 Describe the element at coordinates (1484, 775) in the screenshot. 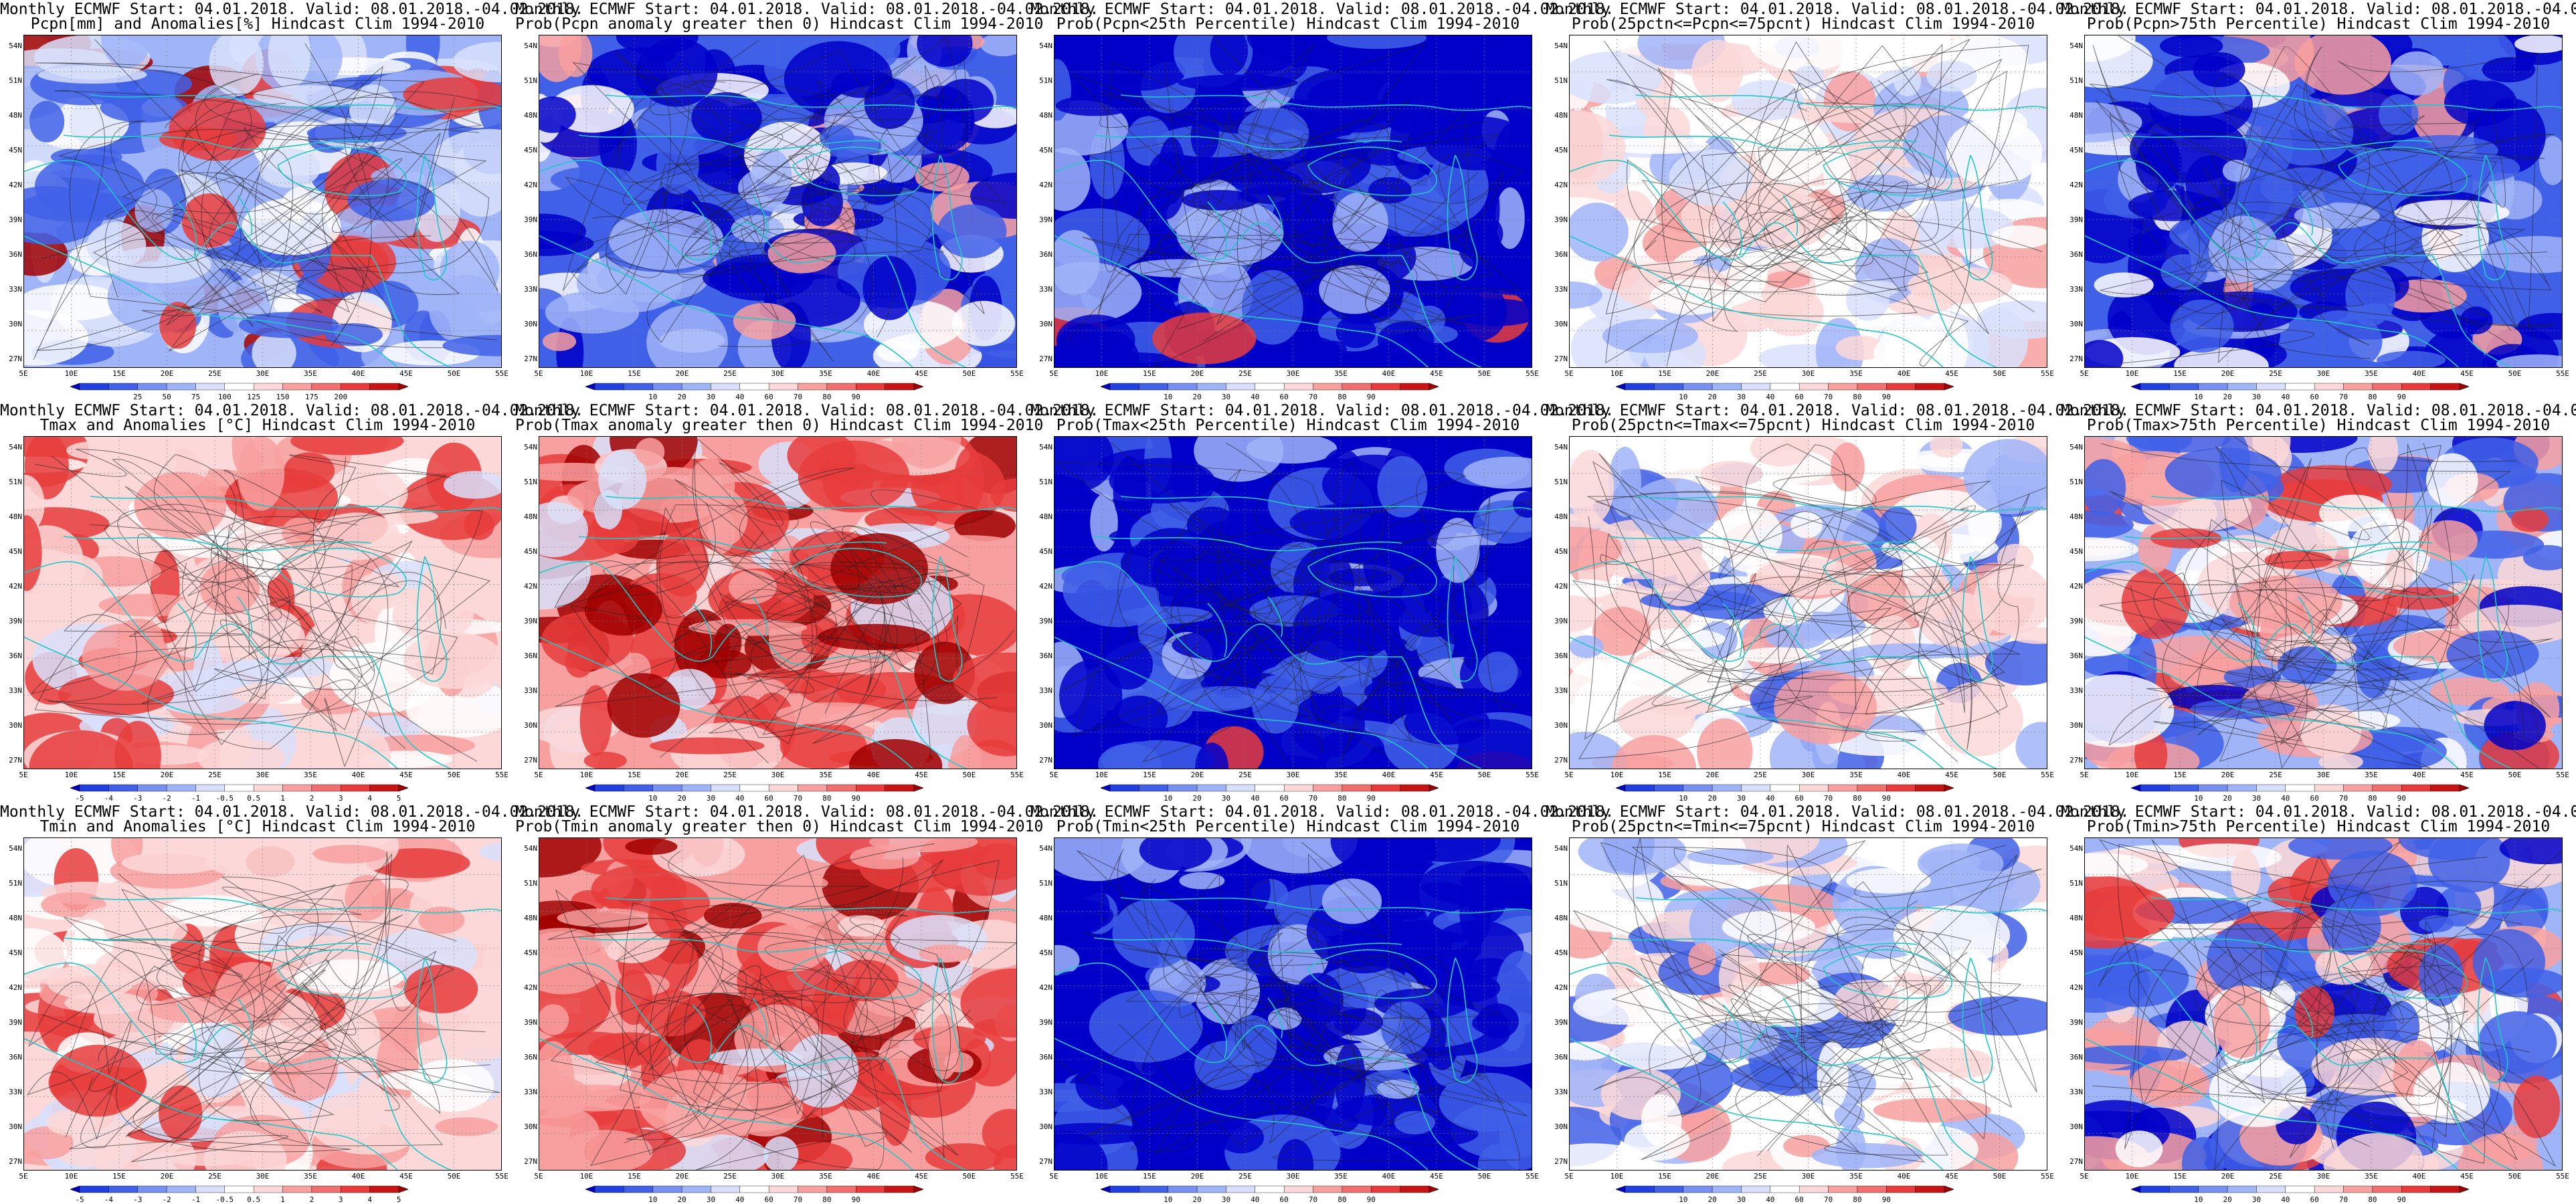

I see `longitude-label: 50E` at that location.